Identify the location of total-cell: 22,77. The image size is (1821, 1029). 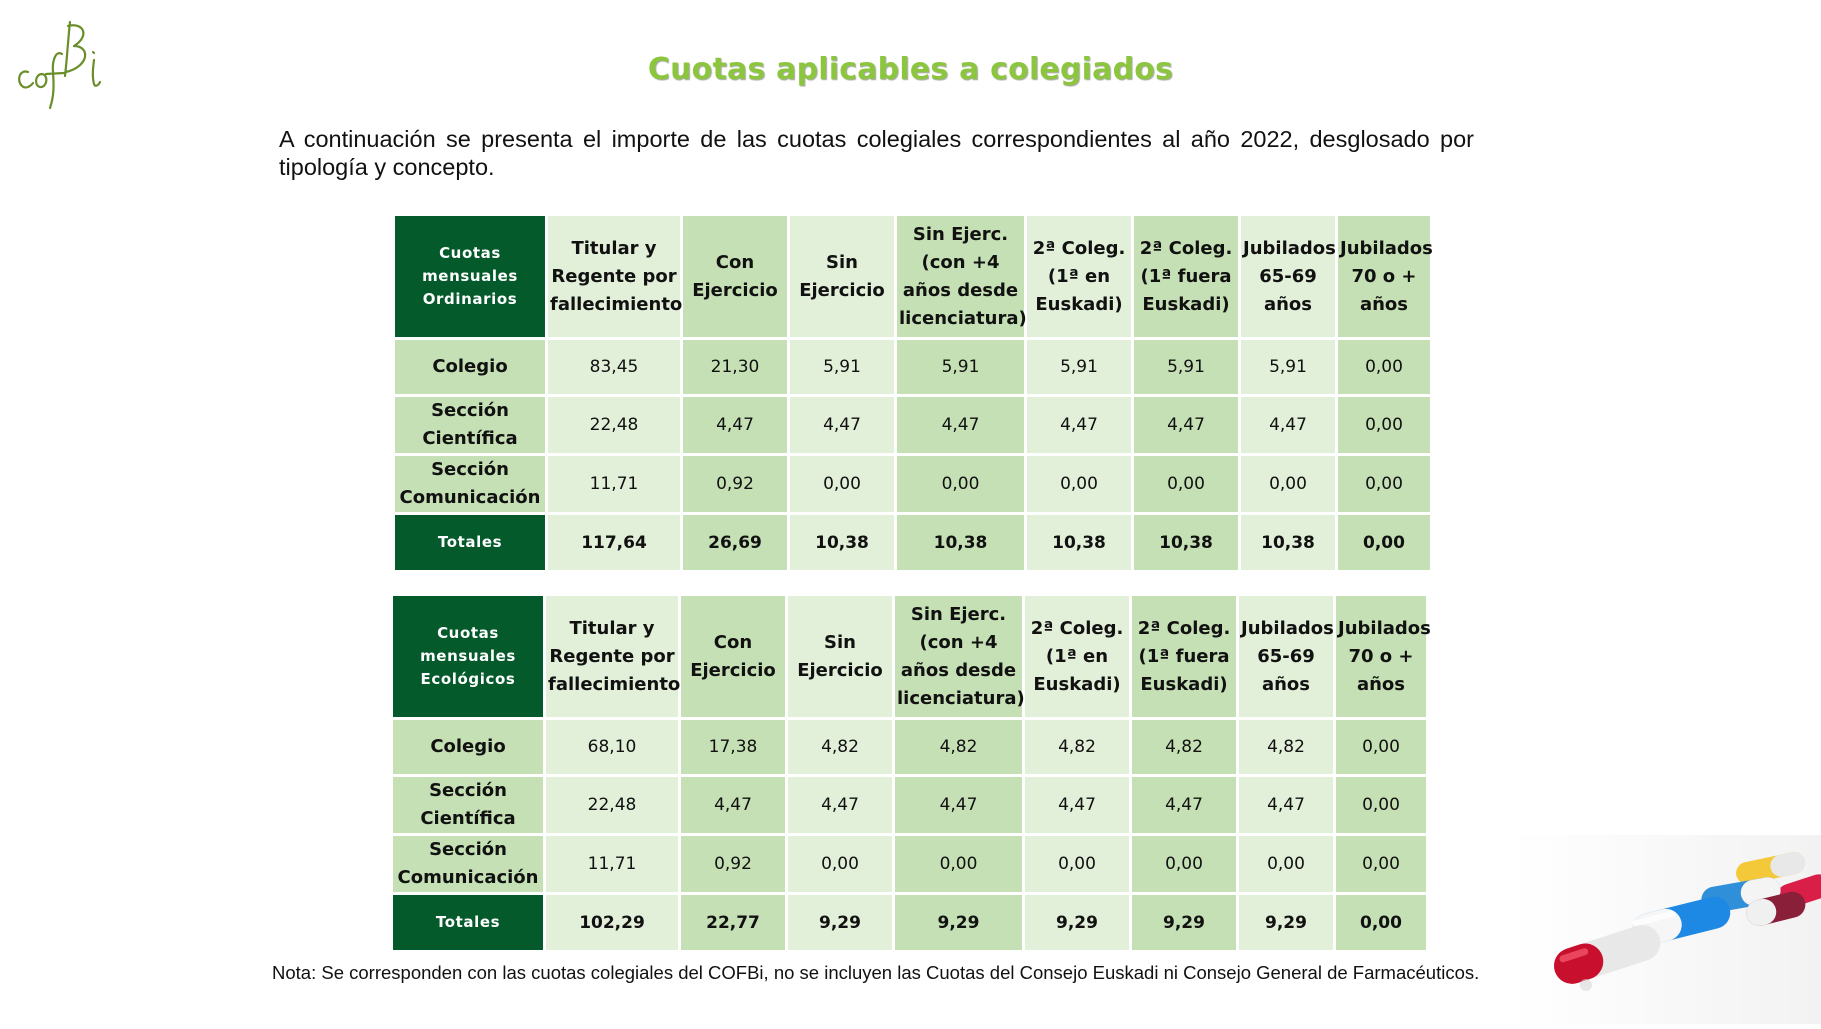
(733, 922).